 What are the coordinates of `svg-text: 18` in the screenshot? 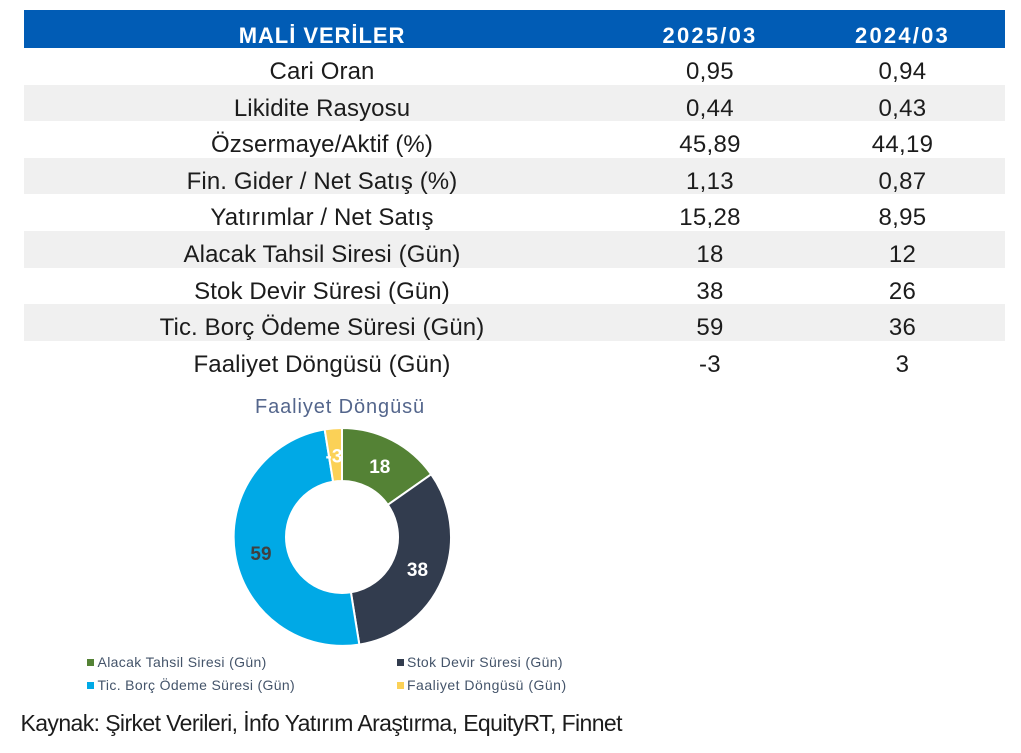 It's located at (379, 467).